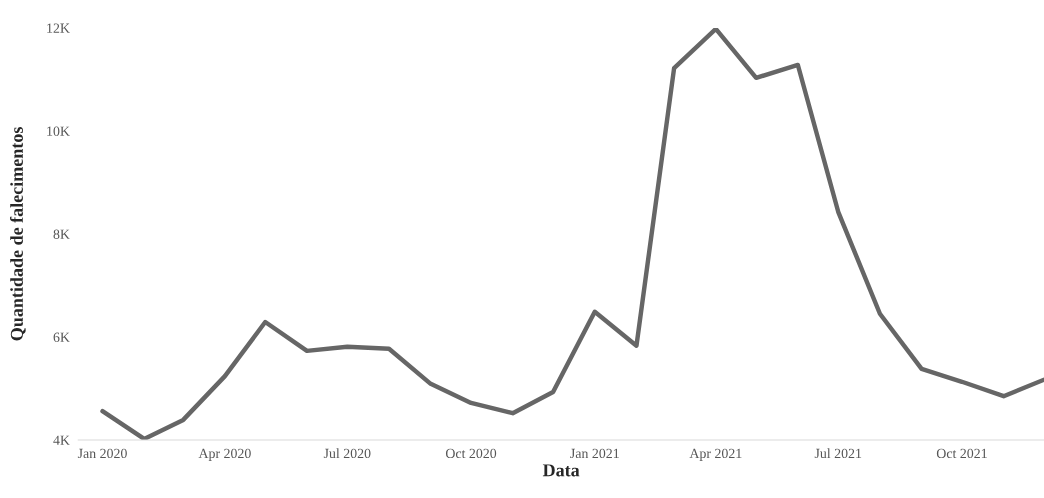  What do you see at coordinates (471, 453) in the screenshot?
I see `x-tick-label: Oct 2020` at bounding box center [471, 453].